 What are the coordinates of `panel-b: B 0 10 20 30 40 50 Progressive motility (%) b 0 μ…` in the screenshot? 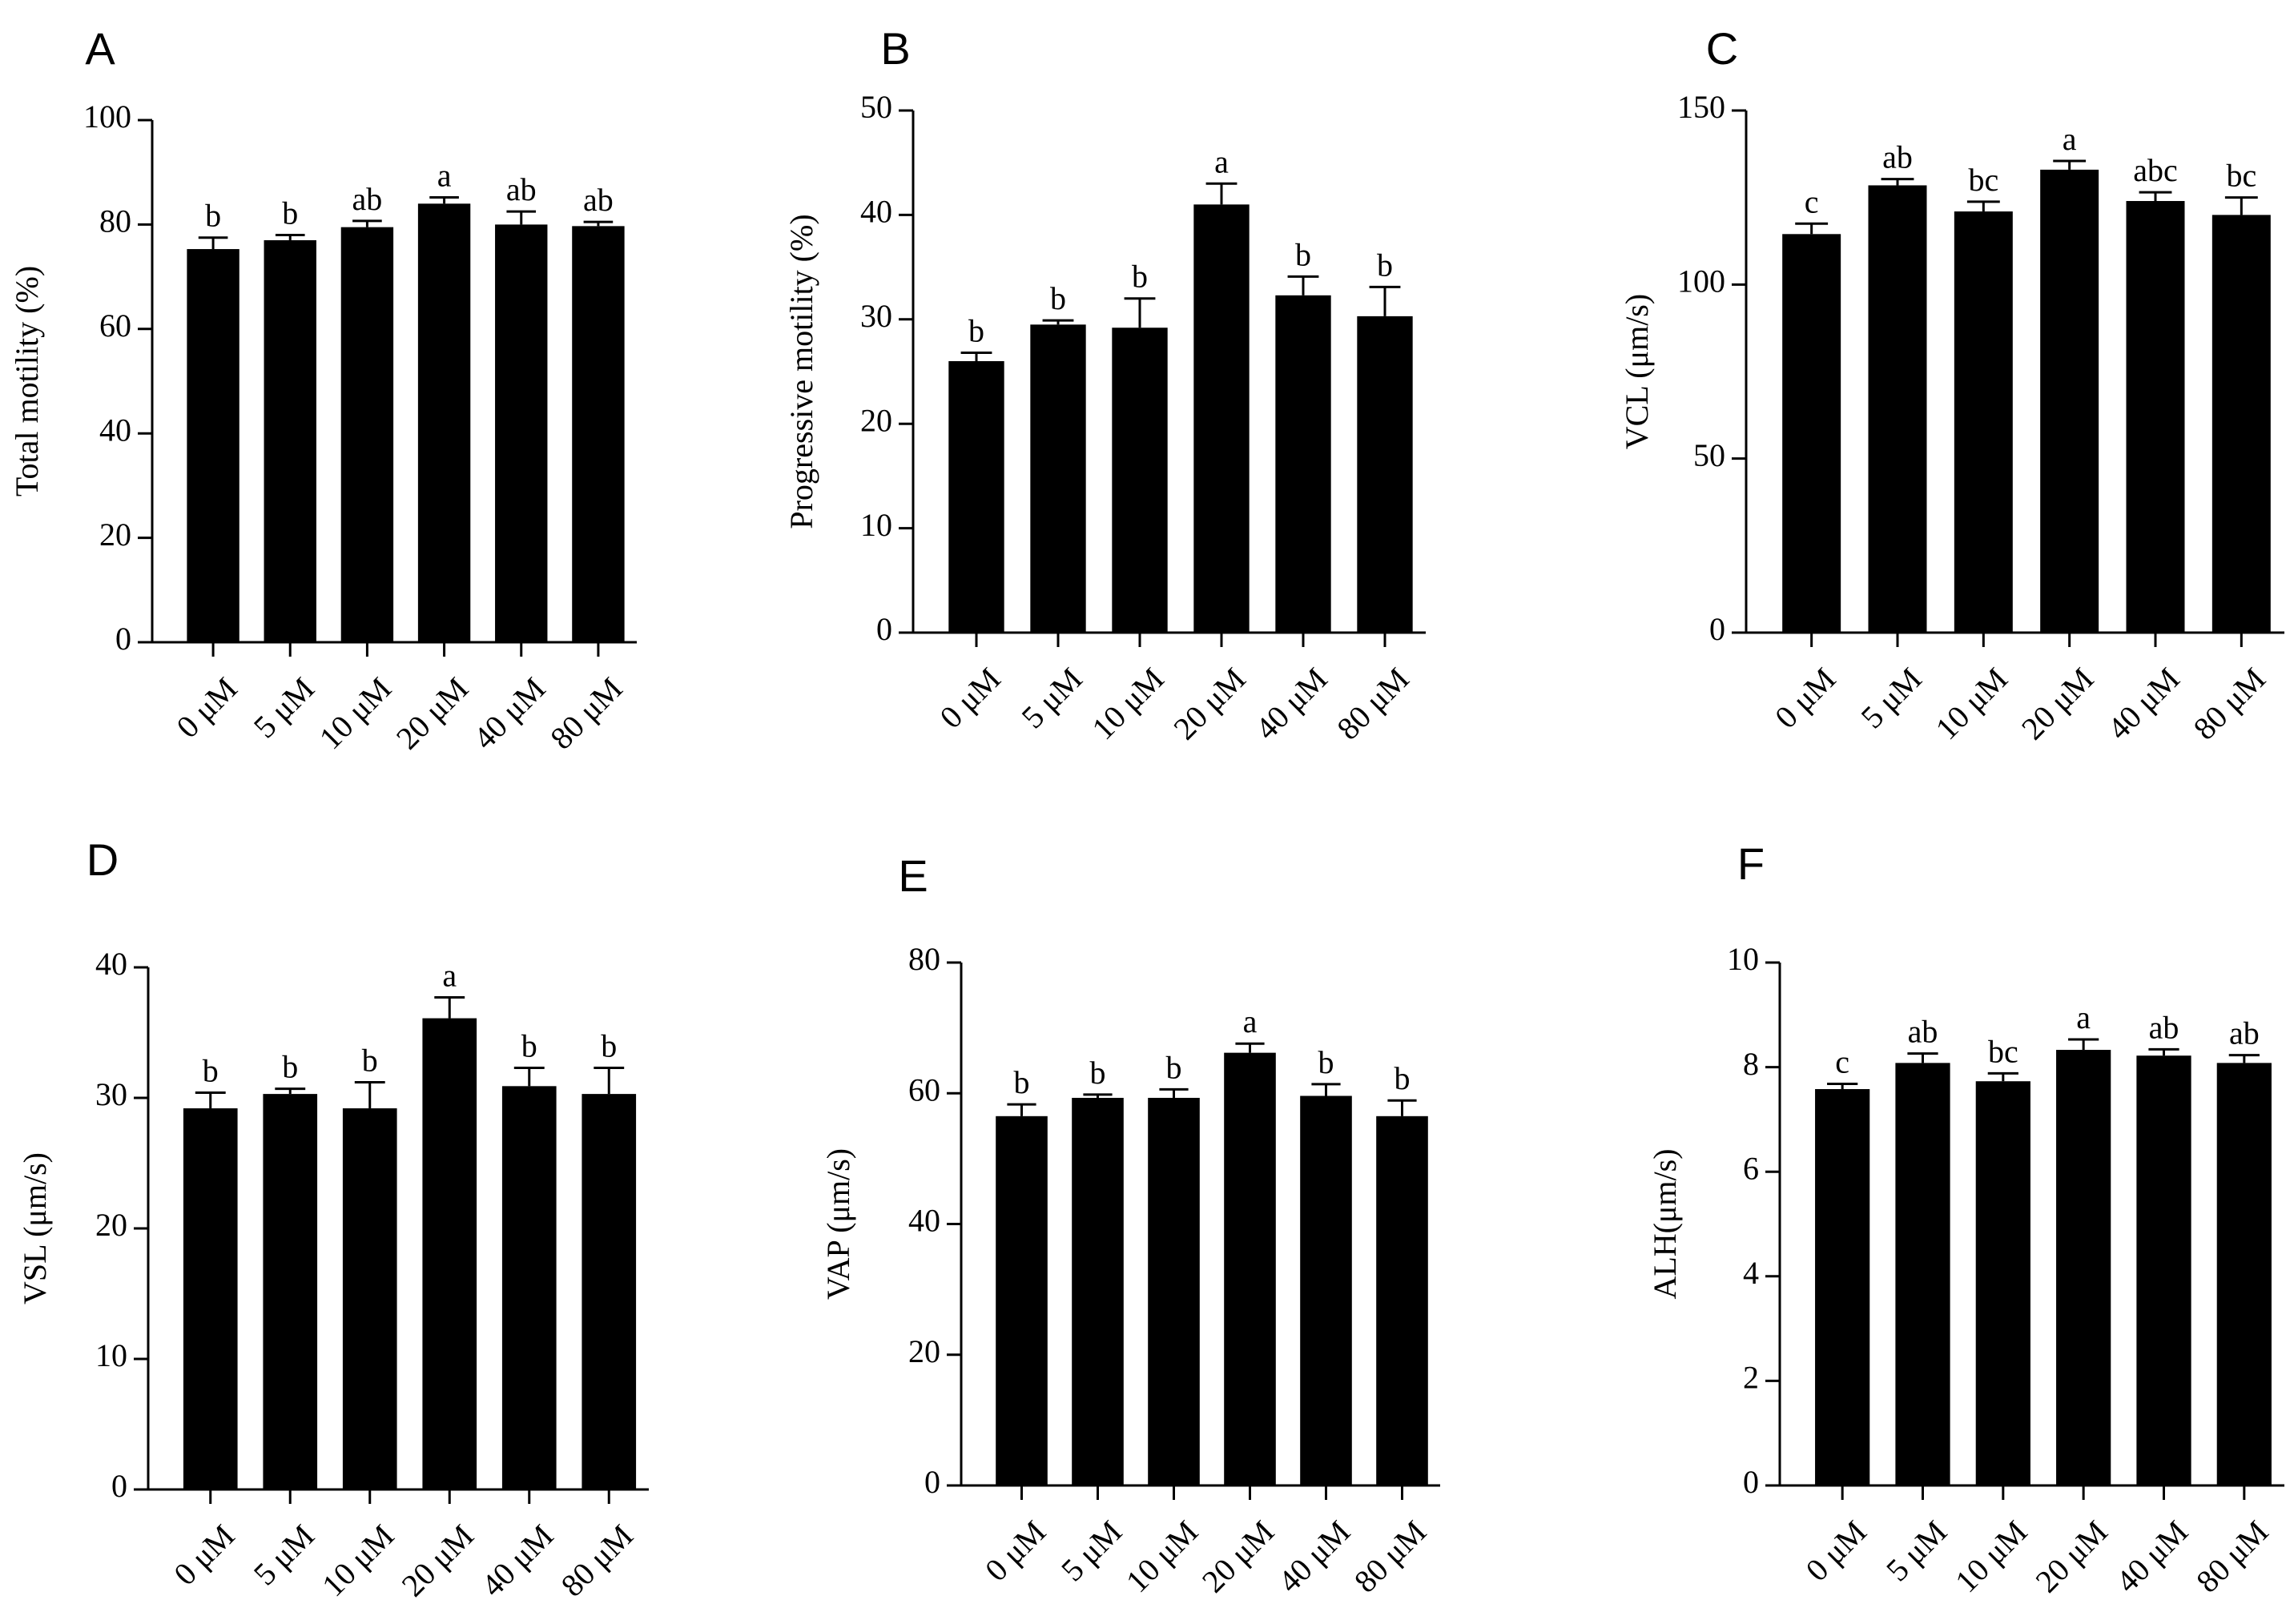 It's located at (1104, 384).